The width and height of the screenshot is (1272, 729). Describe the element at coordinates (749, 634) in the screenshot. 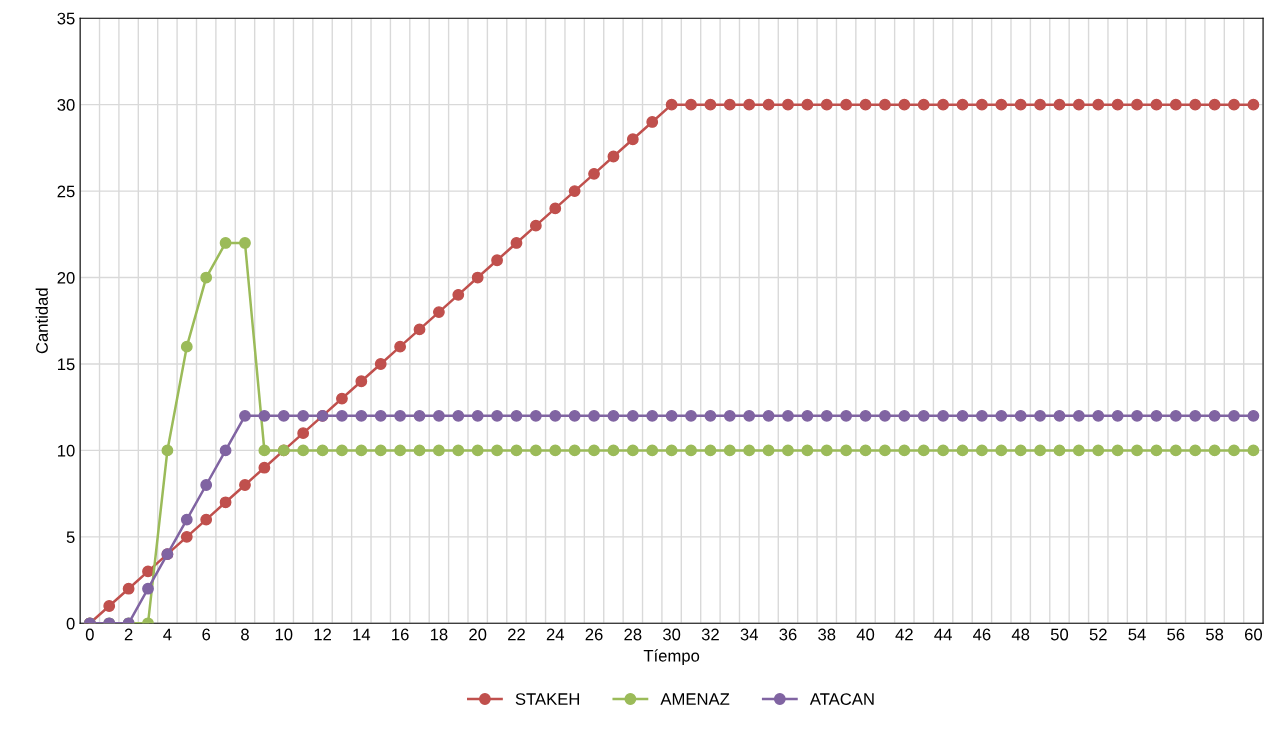

I see `x-tick-label: 34` at that location.